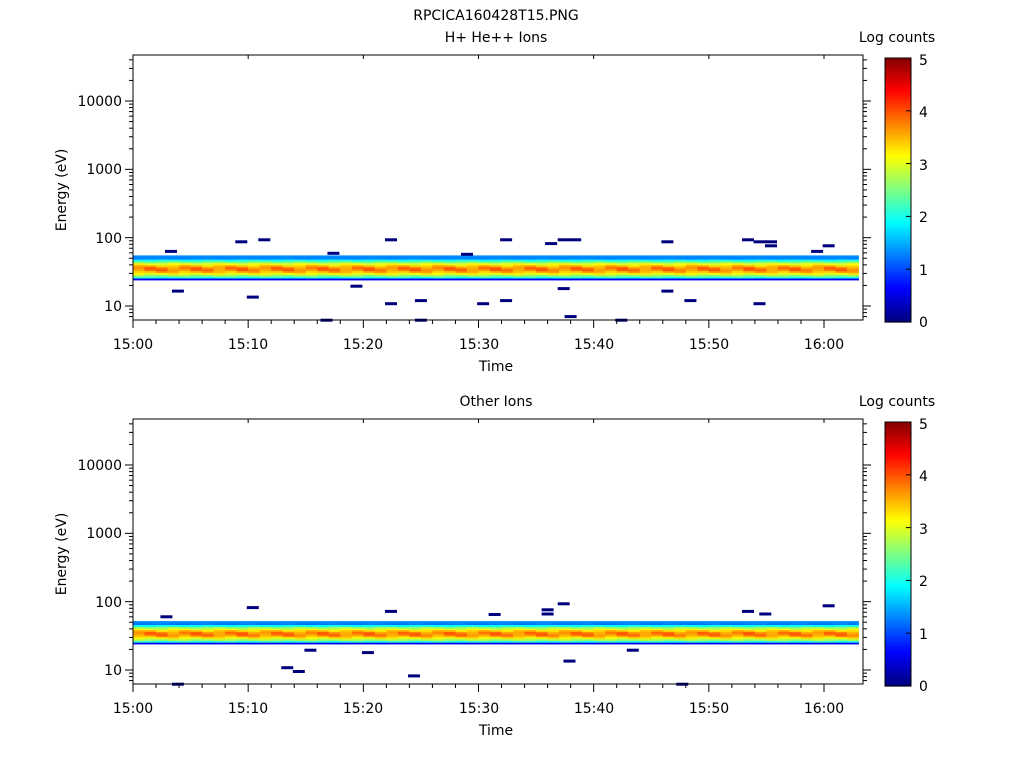  What do you see at coordinates (363, 709) in the screenshot?
I see `x-tick-label: 15:20` at bounding box center [363, 709].